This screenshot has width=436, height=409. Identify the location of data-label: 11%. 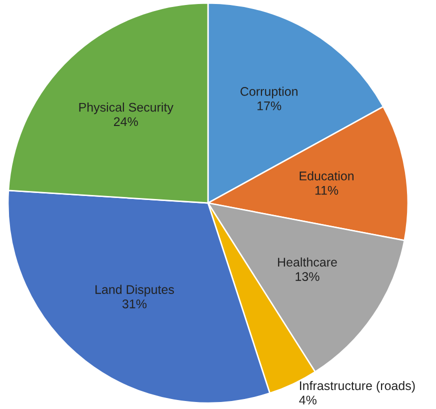
(326, 190).